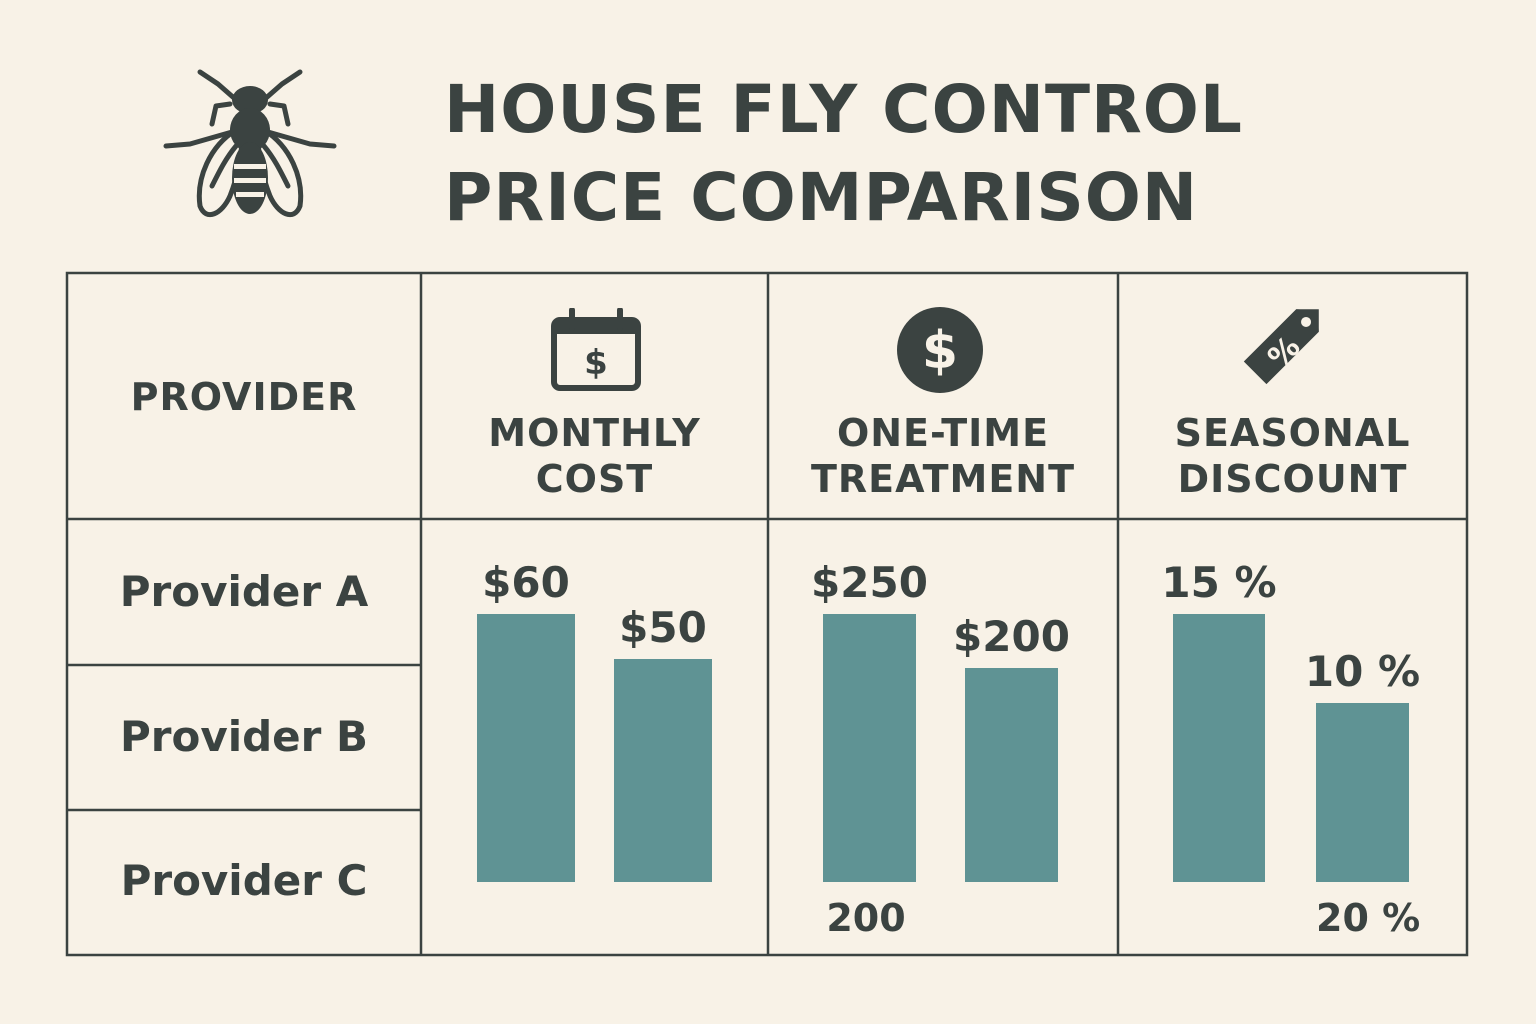  Describe the element at coordinates (594, 456) in the screenshot. I see `column-header-monthly: MONTHLY COST` at that location.